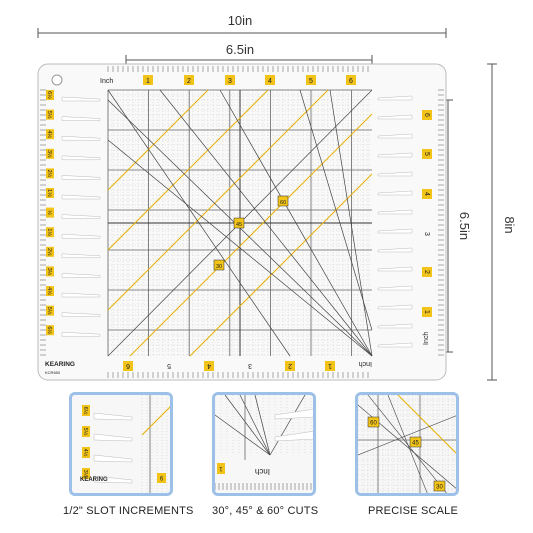 The height and width of the screenshot is (533, 533). I want to click on bottom-unit-label: Inch, so click(365, 363).